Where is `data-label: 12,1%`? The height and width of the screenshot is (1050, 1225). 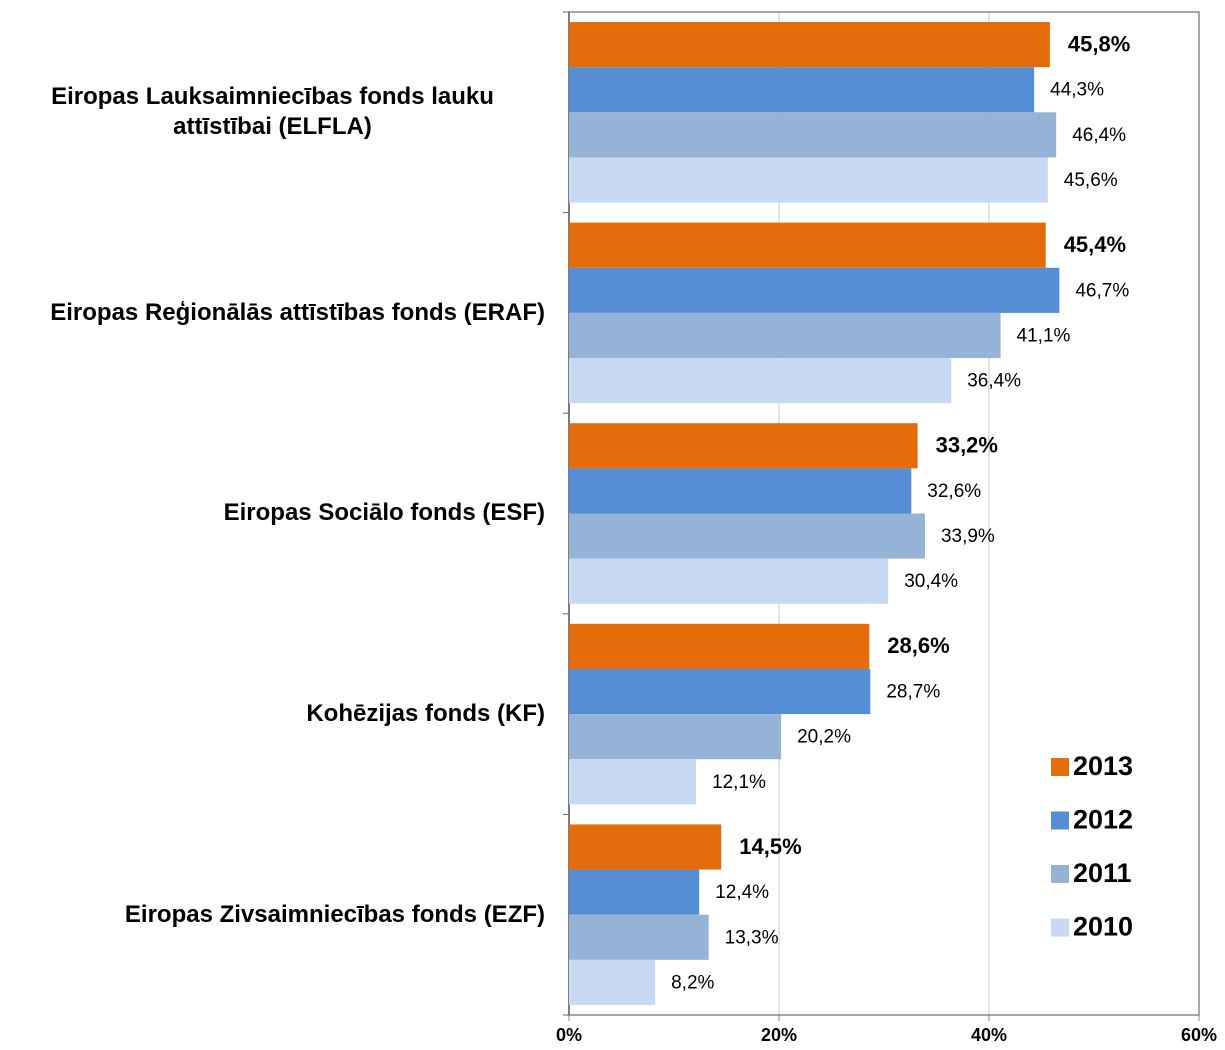 data-label: 12,1% is located at coordinates (739, 782).